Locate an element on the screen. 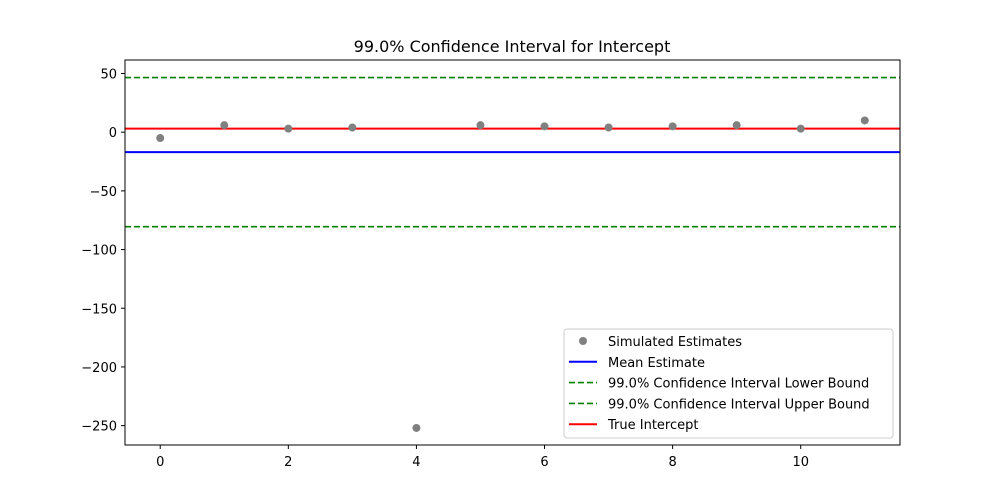 This screenshot has height=500, width=1000. x-tick-label: 6 is located at coordinates (544, 462).